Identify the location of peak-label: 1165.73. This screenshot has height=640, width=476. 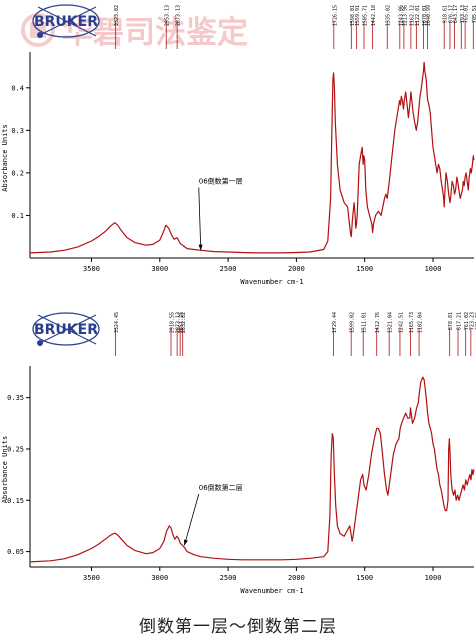
(412, 322).